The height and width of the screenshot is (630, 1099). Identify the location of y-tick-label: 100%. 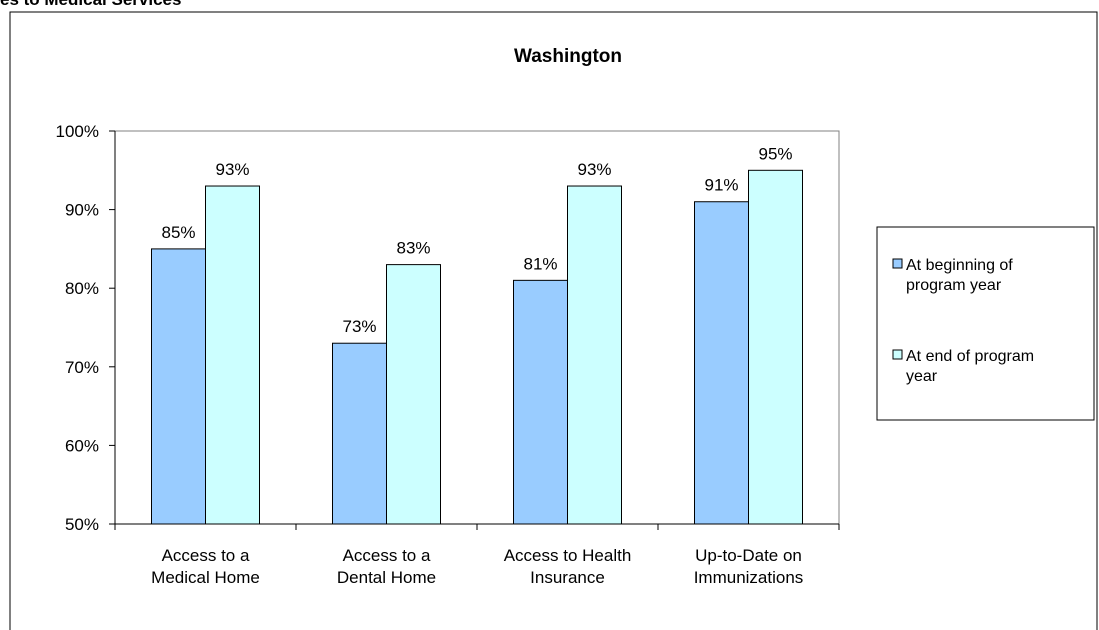
(77, 131).